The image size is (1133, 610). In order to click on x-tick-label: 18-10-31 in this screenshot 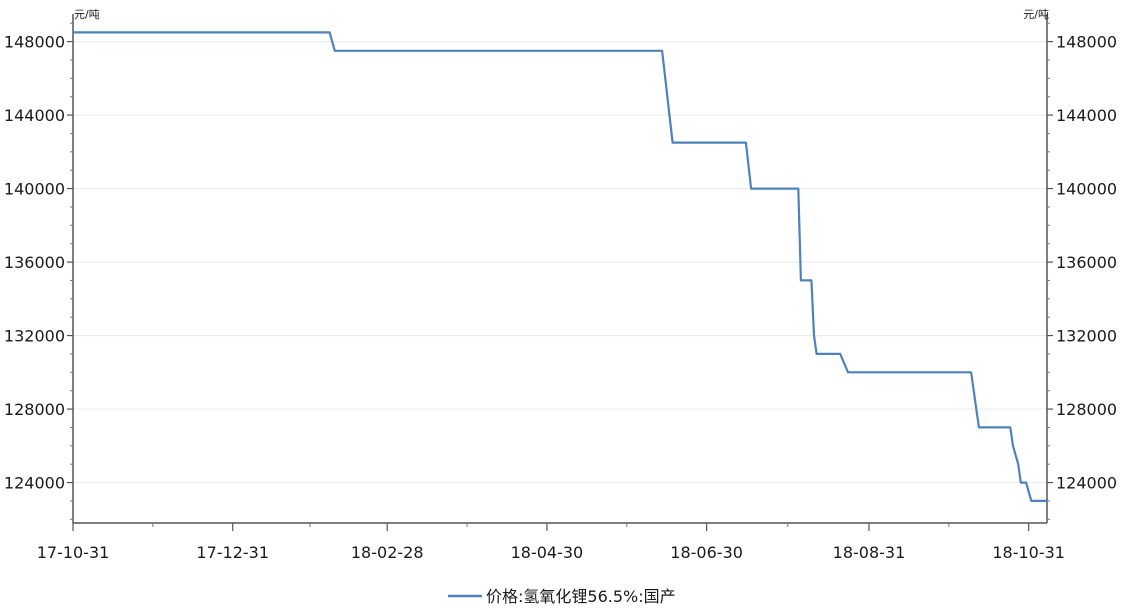, I will do `click(1028, 552)`.